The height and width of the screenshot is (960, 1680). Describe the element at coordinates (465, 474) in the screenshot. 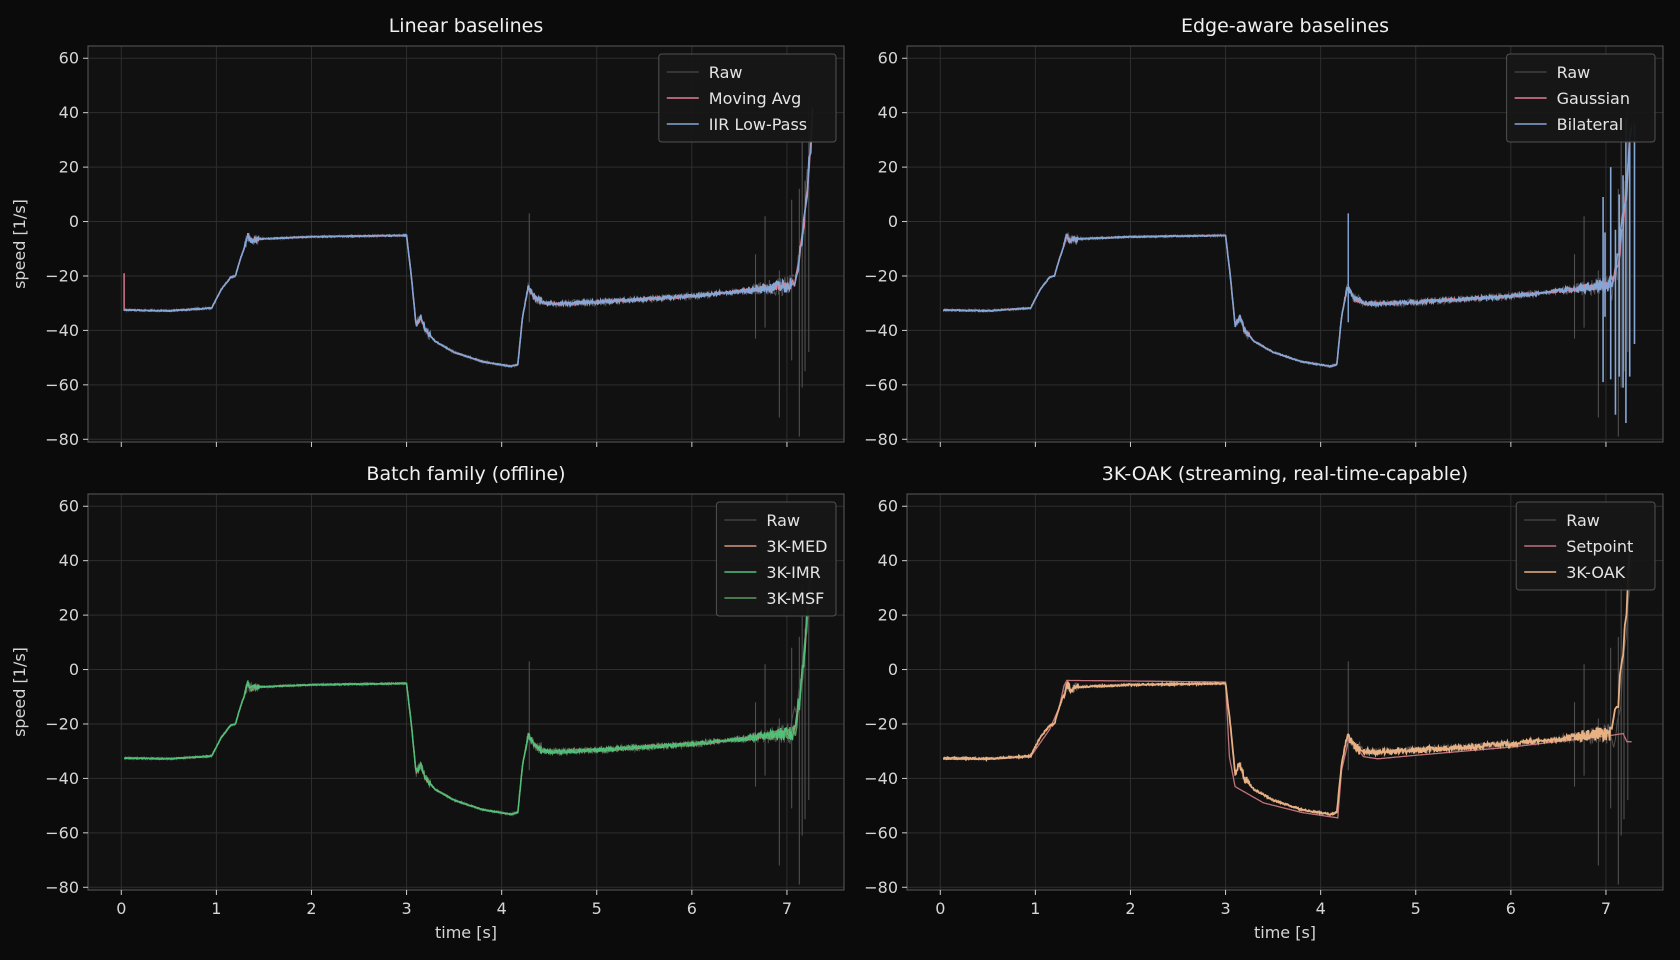

I see `chart-title: Batch family (offline)` at that location.